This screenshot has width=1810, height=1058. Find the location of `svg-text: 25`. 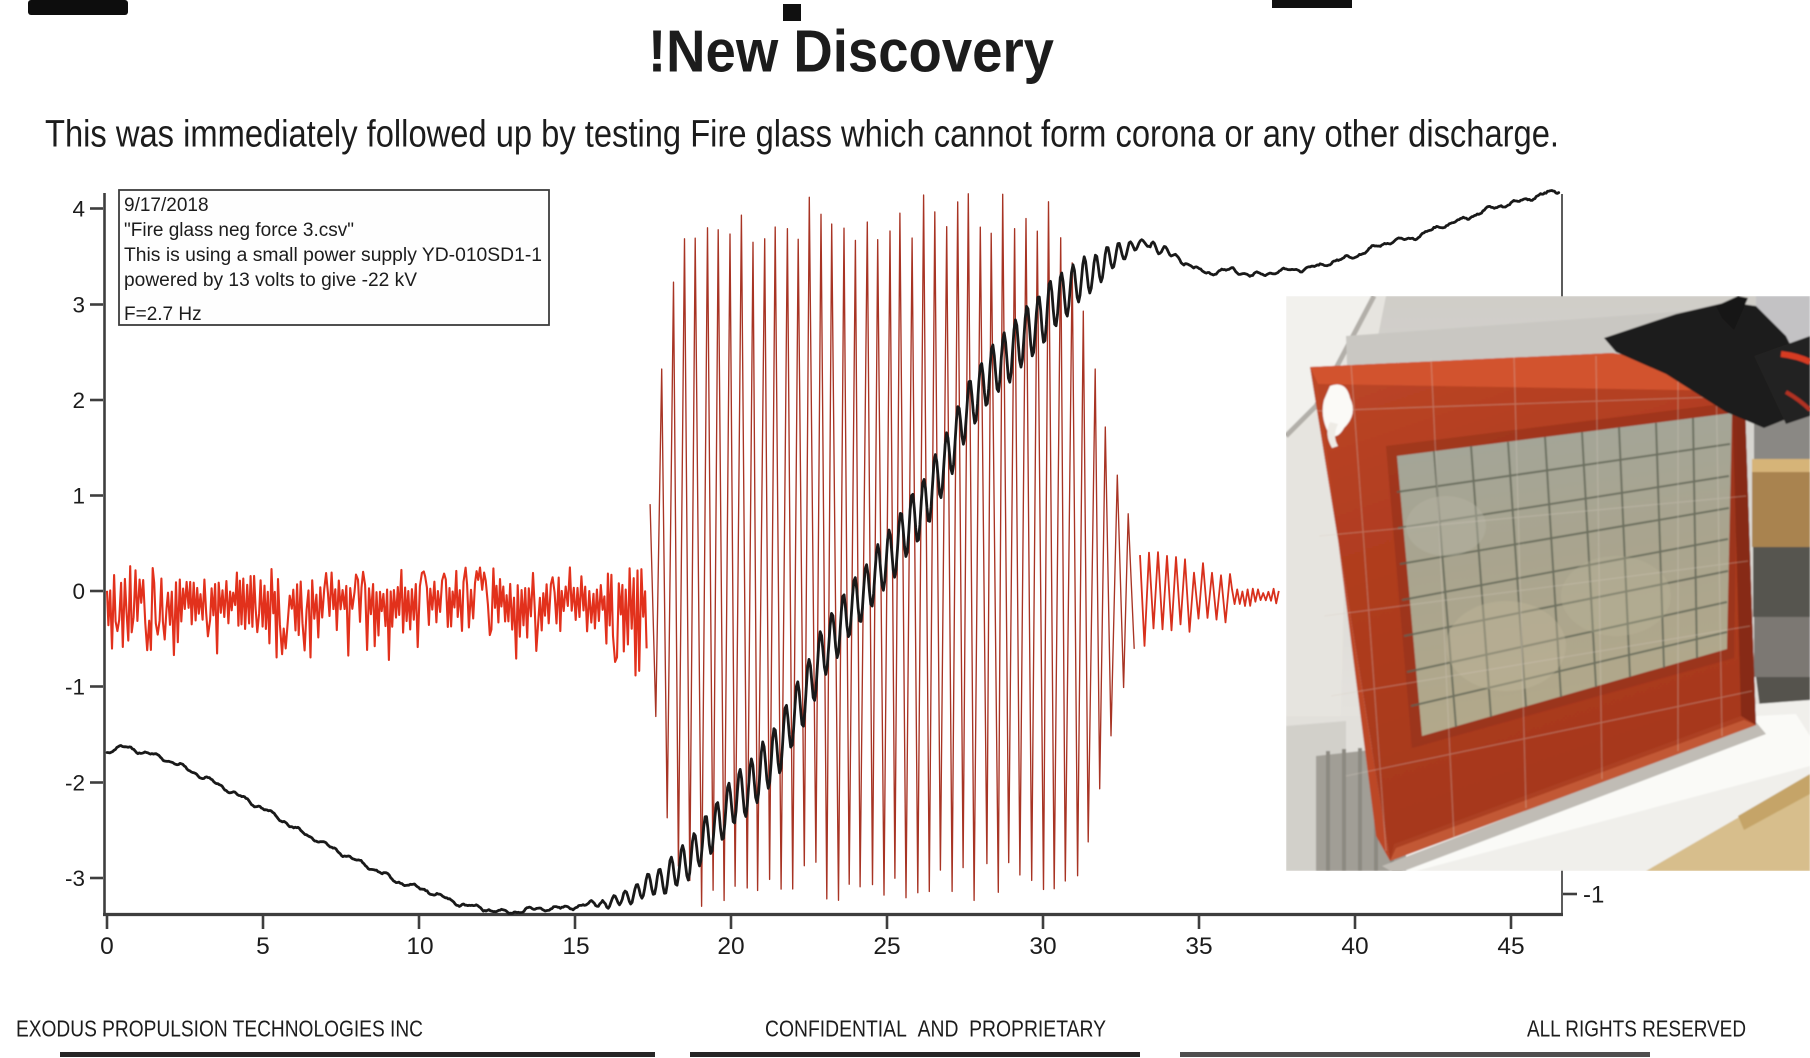

svg-text: 25 is located at coordinates (886, 946).